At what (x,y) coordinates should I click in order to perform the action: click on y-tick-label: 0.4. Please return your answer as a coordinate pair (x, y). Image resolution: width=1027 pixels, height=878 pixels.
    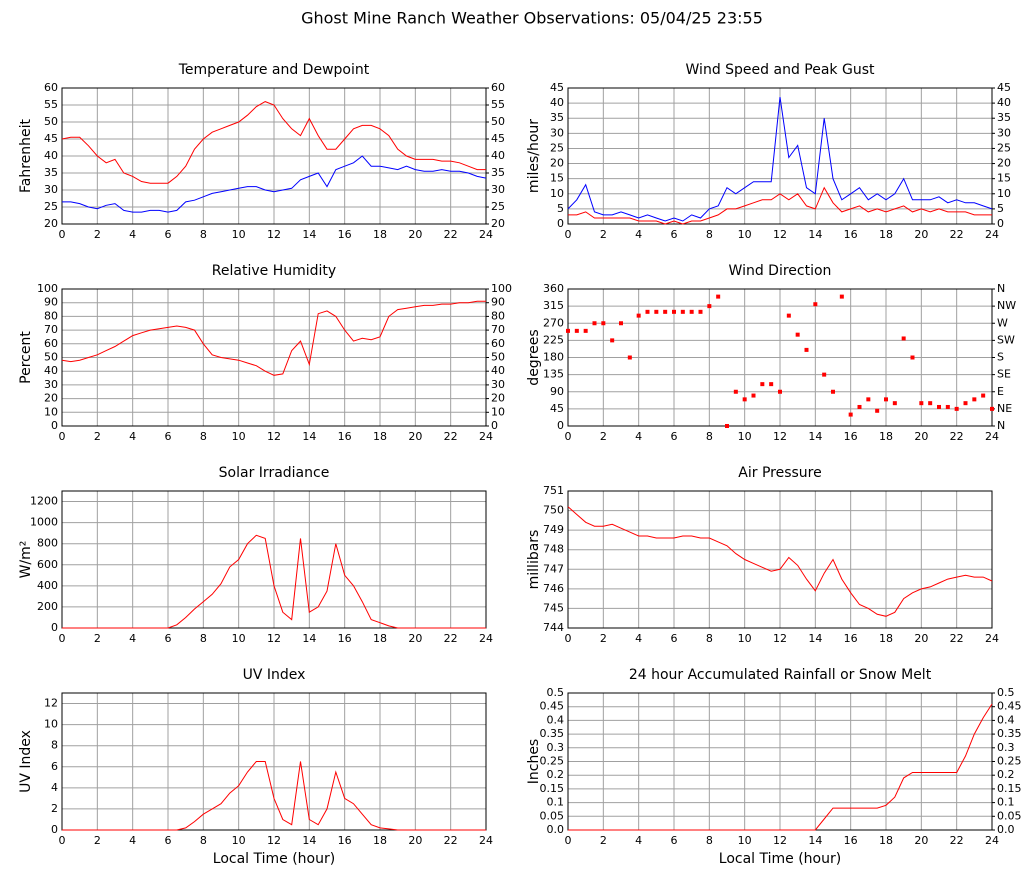
    Looking at the image, I should click on (556, 719).